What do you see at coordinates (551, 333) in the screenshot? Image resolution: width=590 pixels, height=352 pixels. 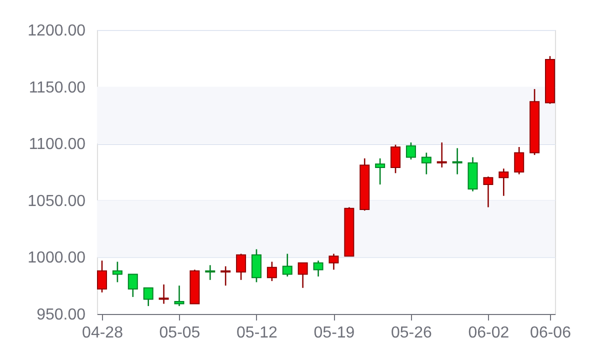 I see `x-tick-label: 06-06` at bounding box center [551, 333].